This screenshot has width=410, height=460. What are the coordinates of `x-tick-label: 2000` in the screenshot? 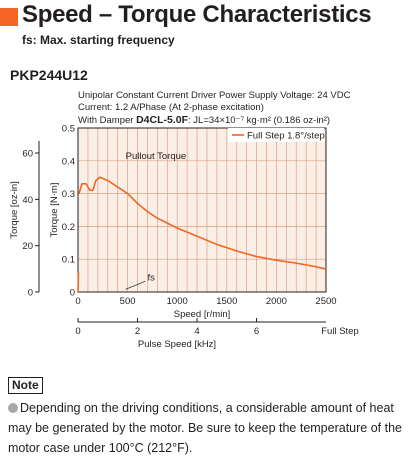 It's located at (276, 301).